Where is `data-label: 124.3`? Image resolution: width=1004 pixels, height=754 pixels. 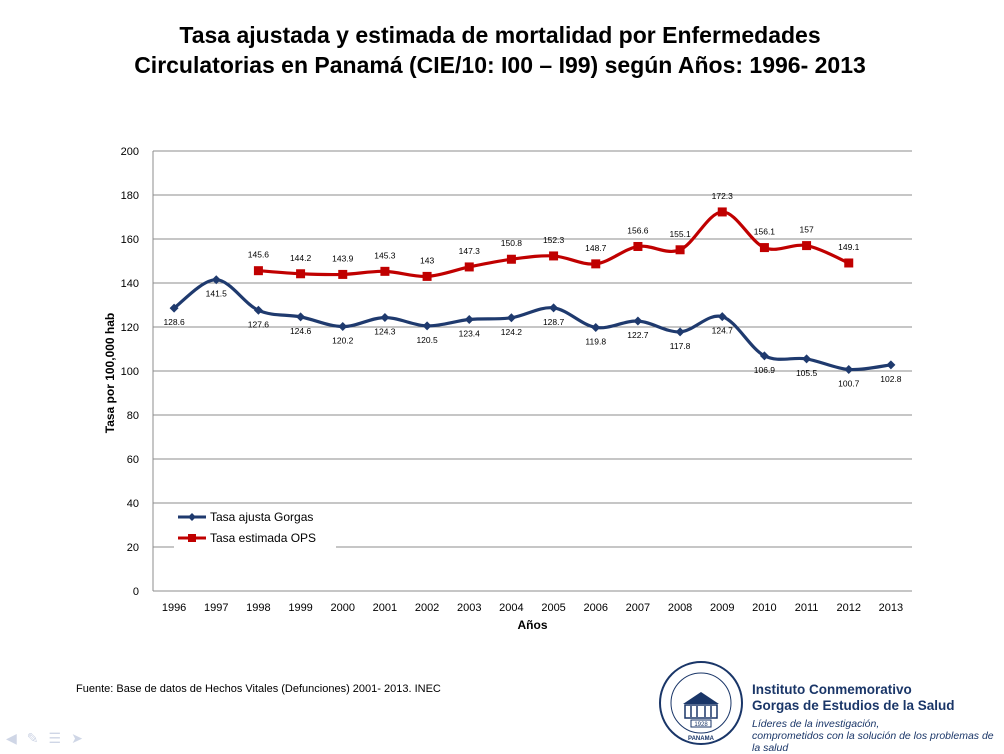
data-label: 124.3 is located at coordinates (385, 332).